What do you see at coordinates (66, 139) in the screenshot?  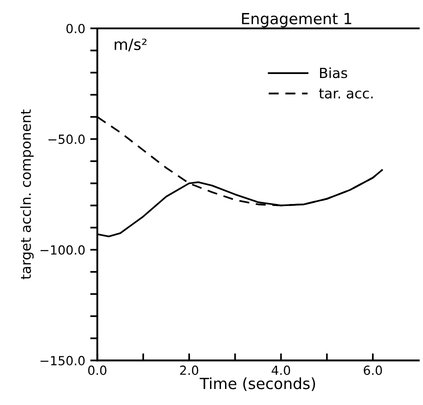 I see `y-tick-label: −50.0` at bounding box center [66, 139].